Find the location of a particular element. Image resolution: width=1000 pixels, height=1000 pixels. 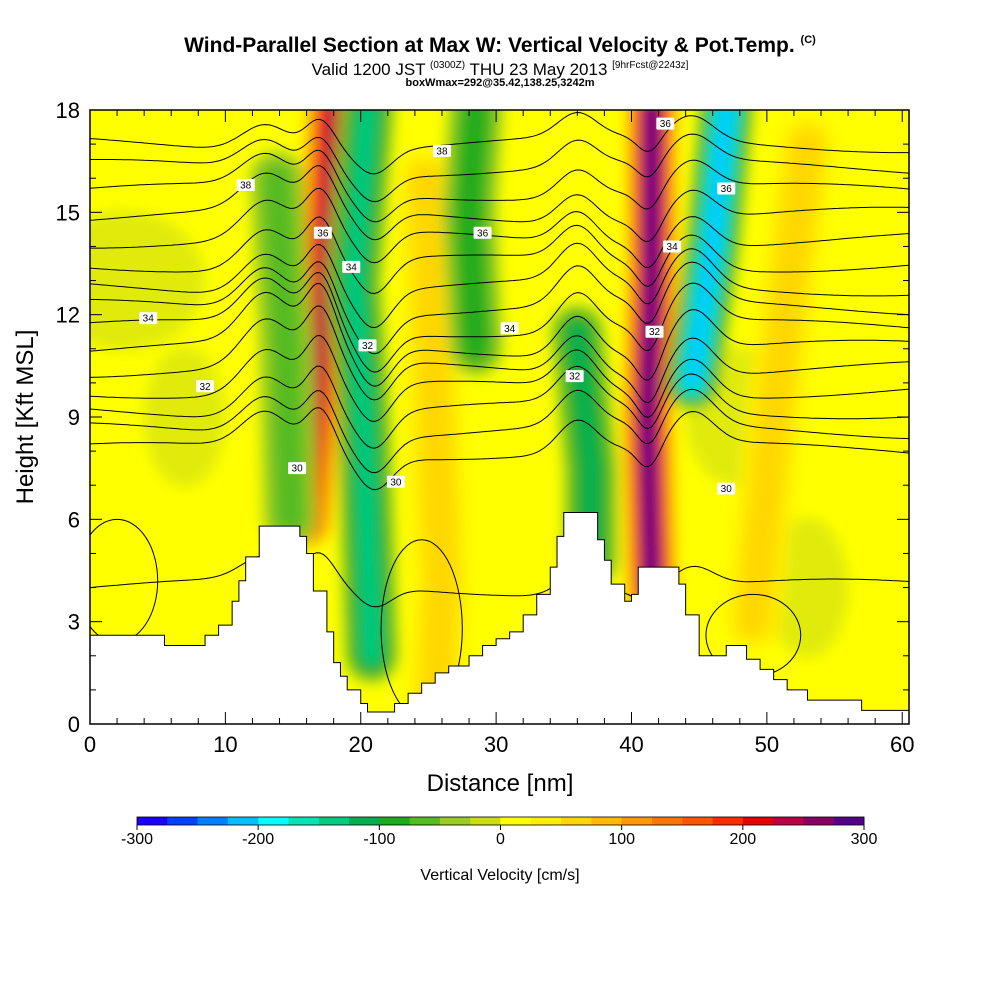

colorbar: -300 -200 -100 0 100 200 300 is located at coordinates (499, 832).